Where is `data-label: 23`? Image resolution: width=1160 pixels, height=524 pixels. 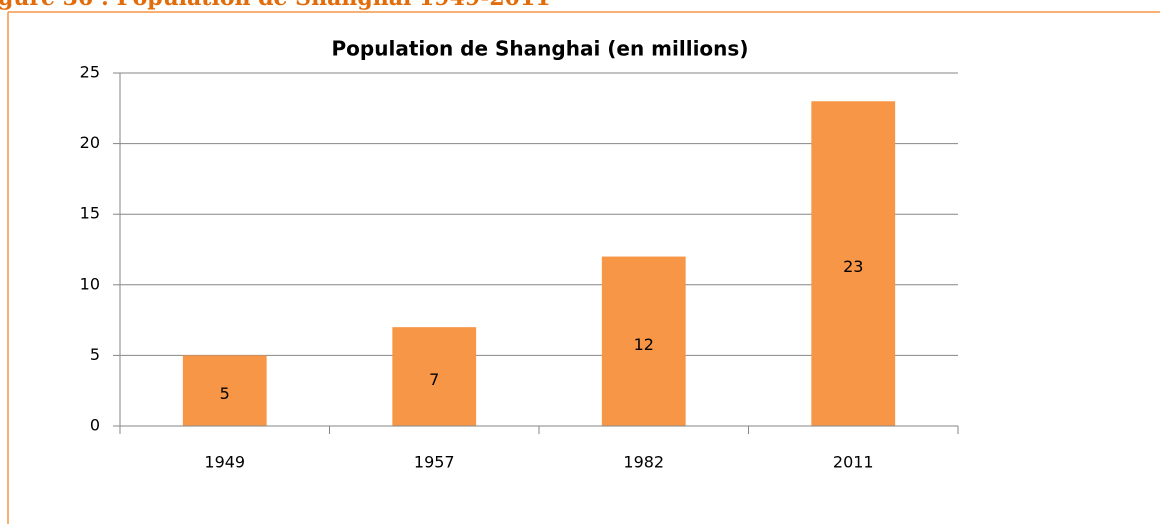
data-label: 23 is located at coordinates (853, 266).